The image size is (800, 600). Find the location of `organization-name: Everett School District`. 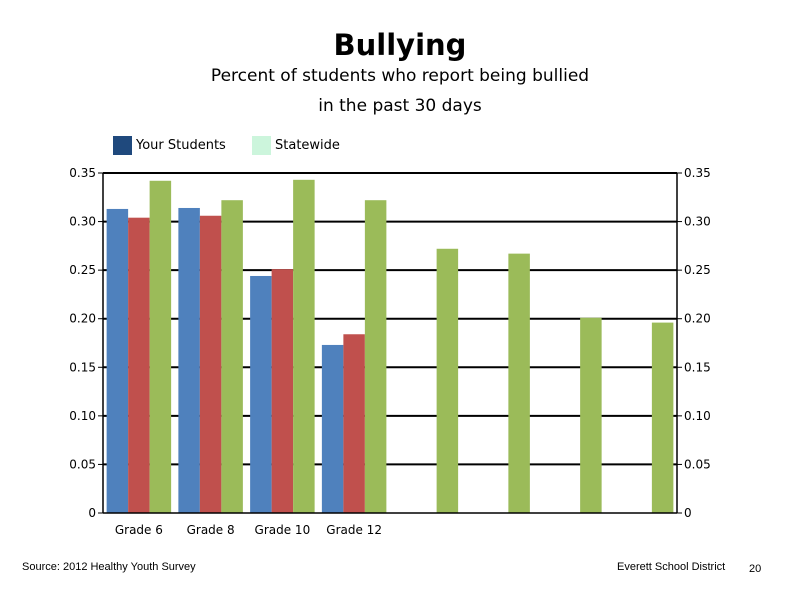

organization-name: Everett School District is located at coordinates (671, 567).